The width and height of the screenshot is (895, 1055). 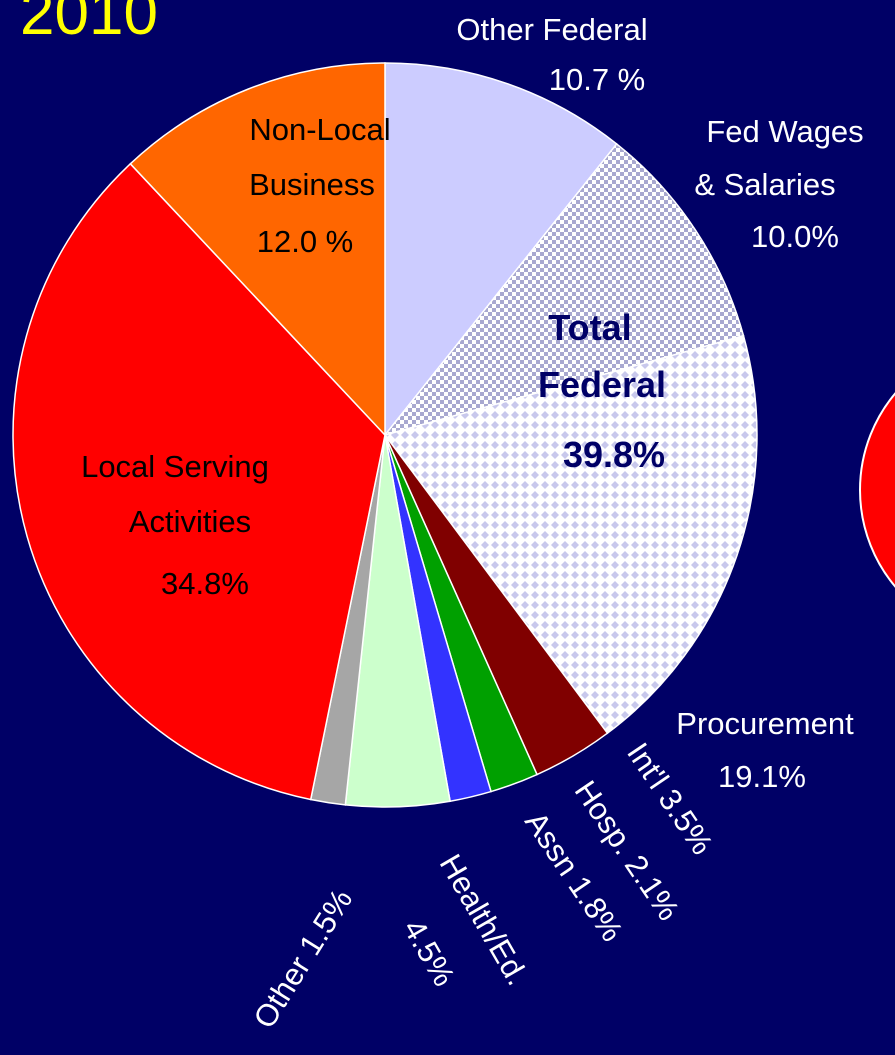 I want to click on second-pie-edge, so click(x=877, y=490).